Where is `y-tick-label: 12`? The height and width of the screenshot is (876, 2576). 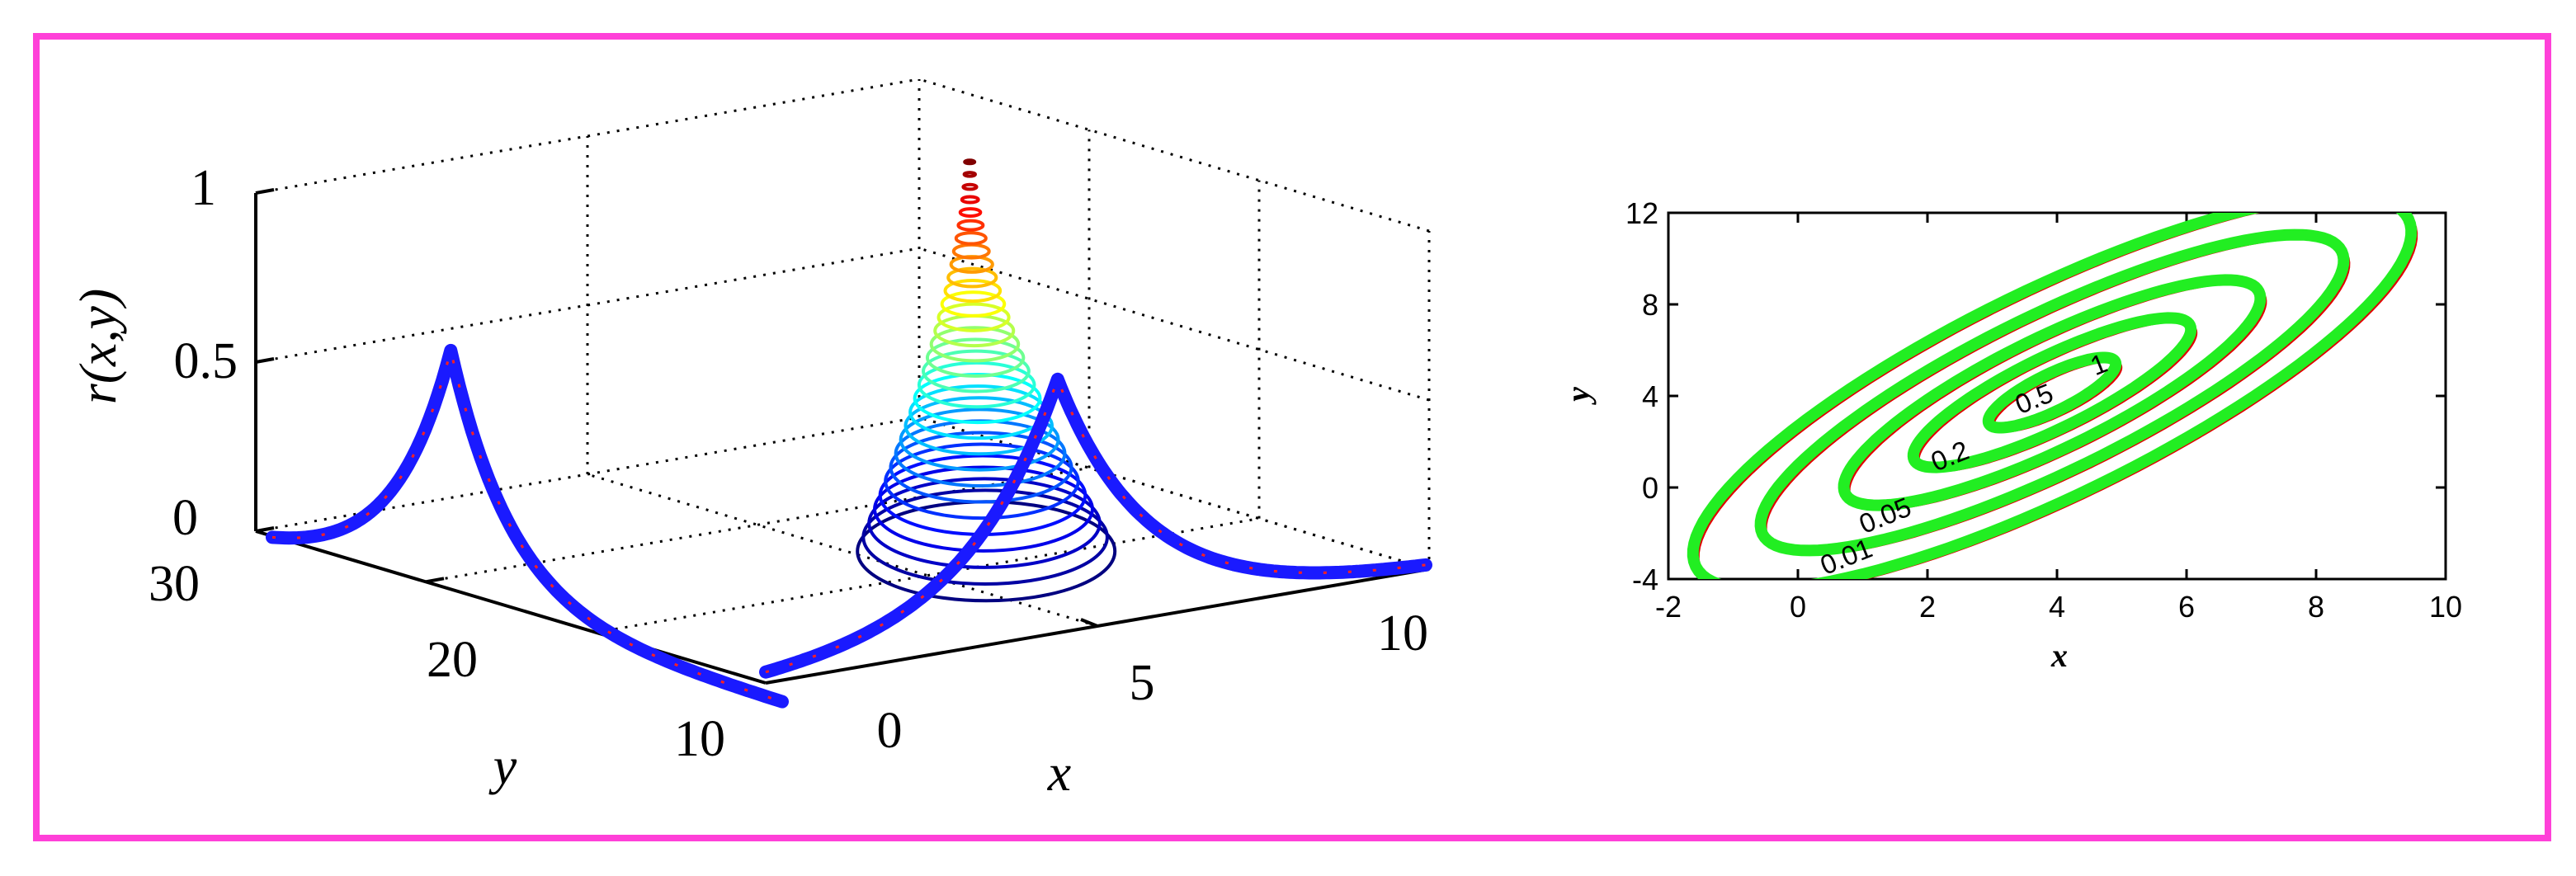
y-tick-label: 12 is located at coordinates (1641, 213).